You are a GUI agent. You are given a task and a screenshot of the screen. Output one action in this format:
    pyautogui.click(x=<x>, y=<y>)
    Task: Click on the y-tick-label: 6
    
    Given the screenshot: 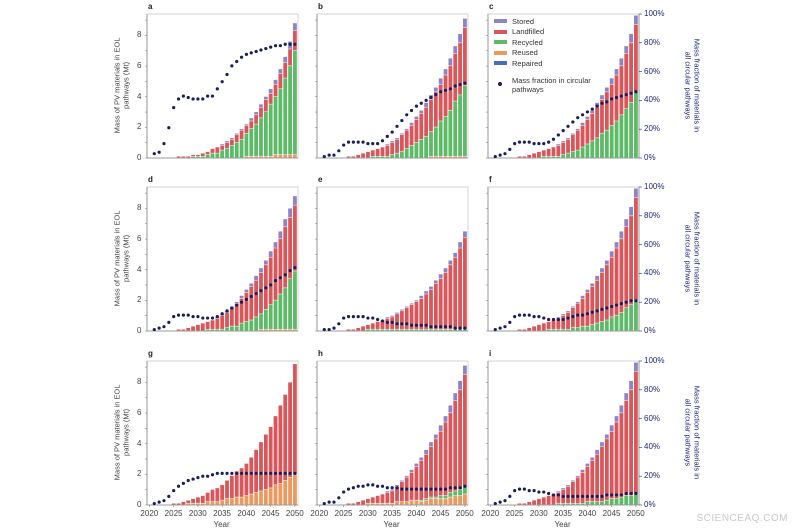 What is the action you would take?
    pyautogui.click(x=139, y=239)
    